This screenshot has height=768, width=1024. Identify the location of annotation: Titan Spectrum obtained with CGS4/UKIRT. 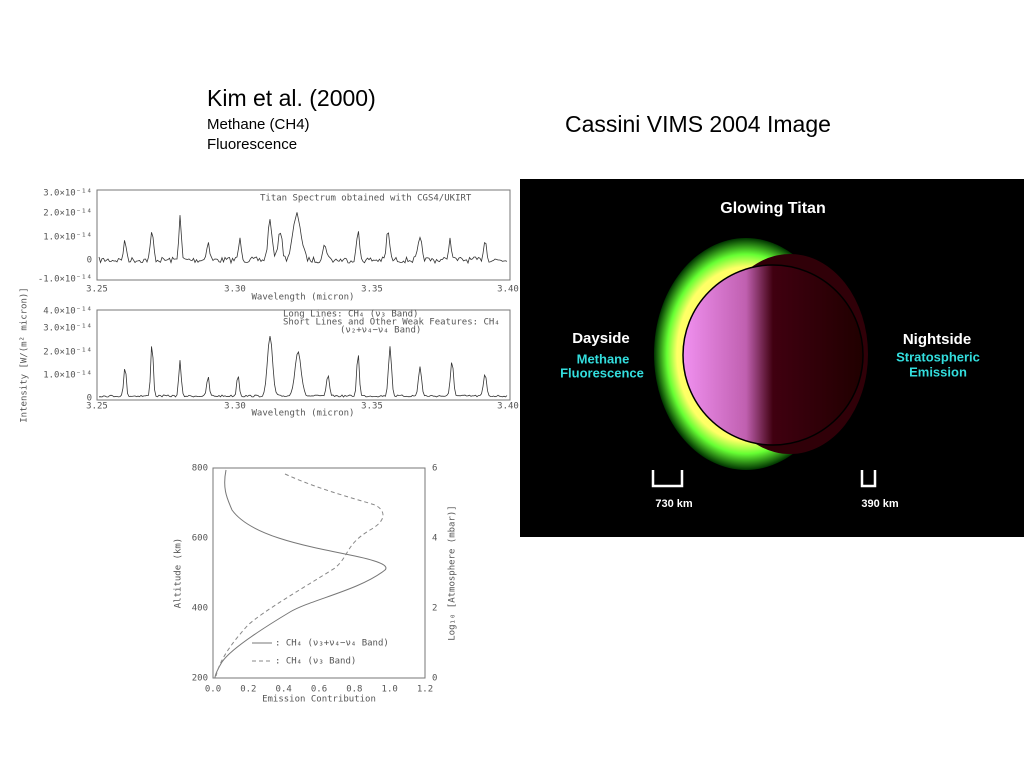
(366, 199).